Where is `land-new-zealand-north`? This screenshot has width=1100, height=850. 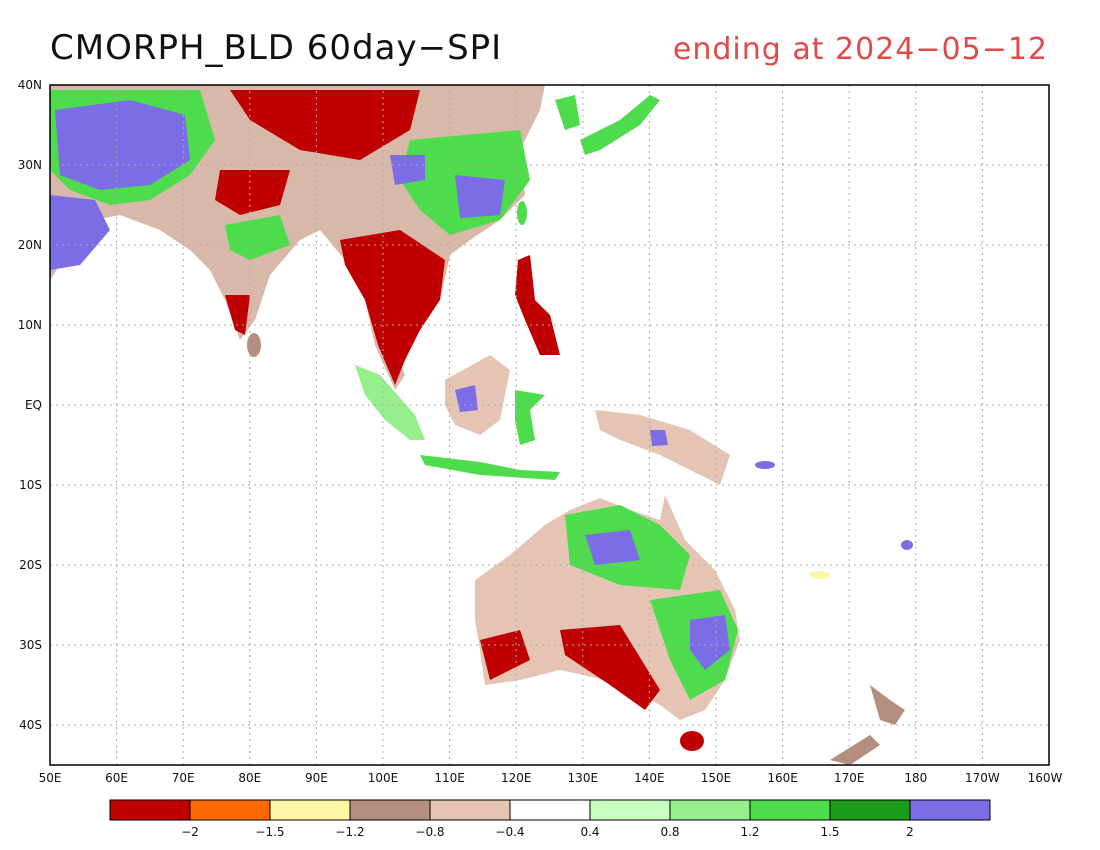 land-new-zealand-north is located at coordinates (887, 705).